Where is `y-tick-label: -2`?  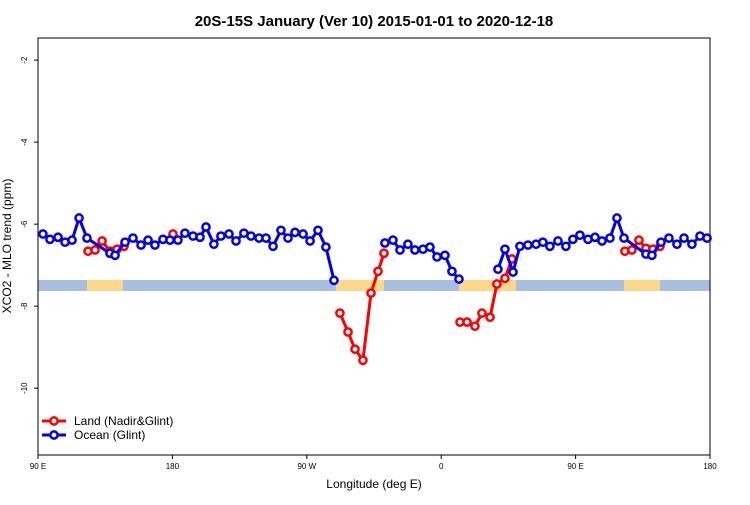
y-tick-label: -2 is located at coordinates (24, 60).